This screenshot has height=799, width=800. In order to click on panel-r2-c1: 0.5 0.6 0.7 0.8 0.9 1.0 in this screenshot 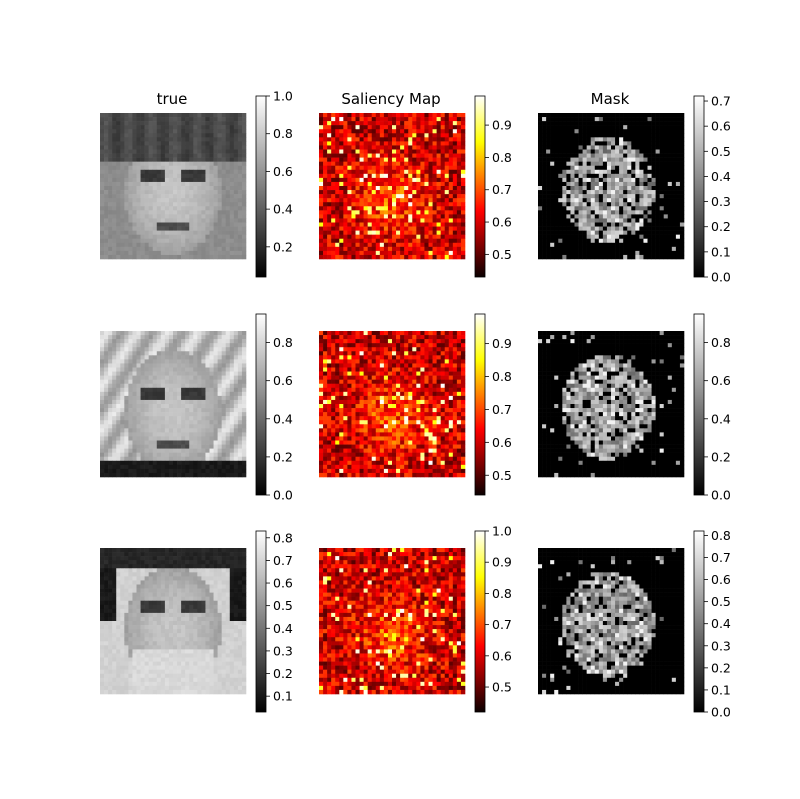, I will do `click(415, 618)`.